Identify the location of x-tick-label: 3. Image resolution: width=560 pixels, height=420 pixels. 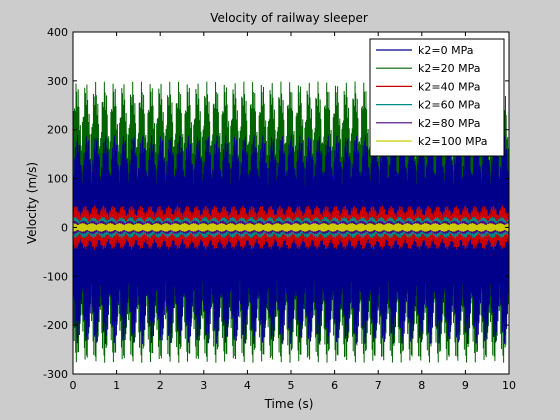
(203, 385).